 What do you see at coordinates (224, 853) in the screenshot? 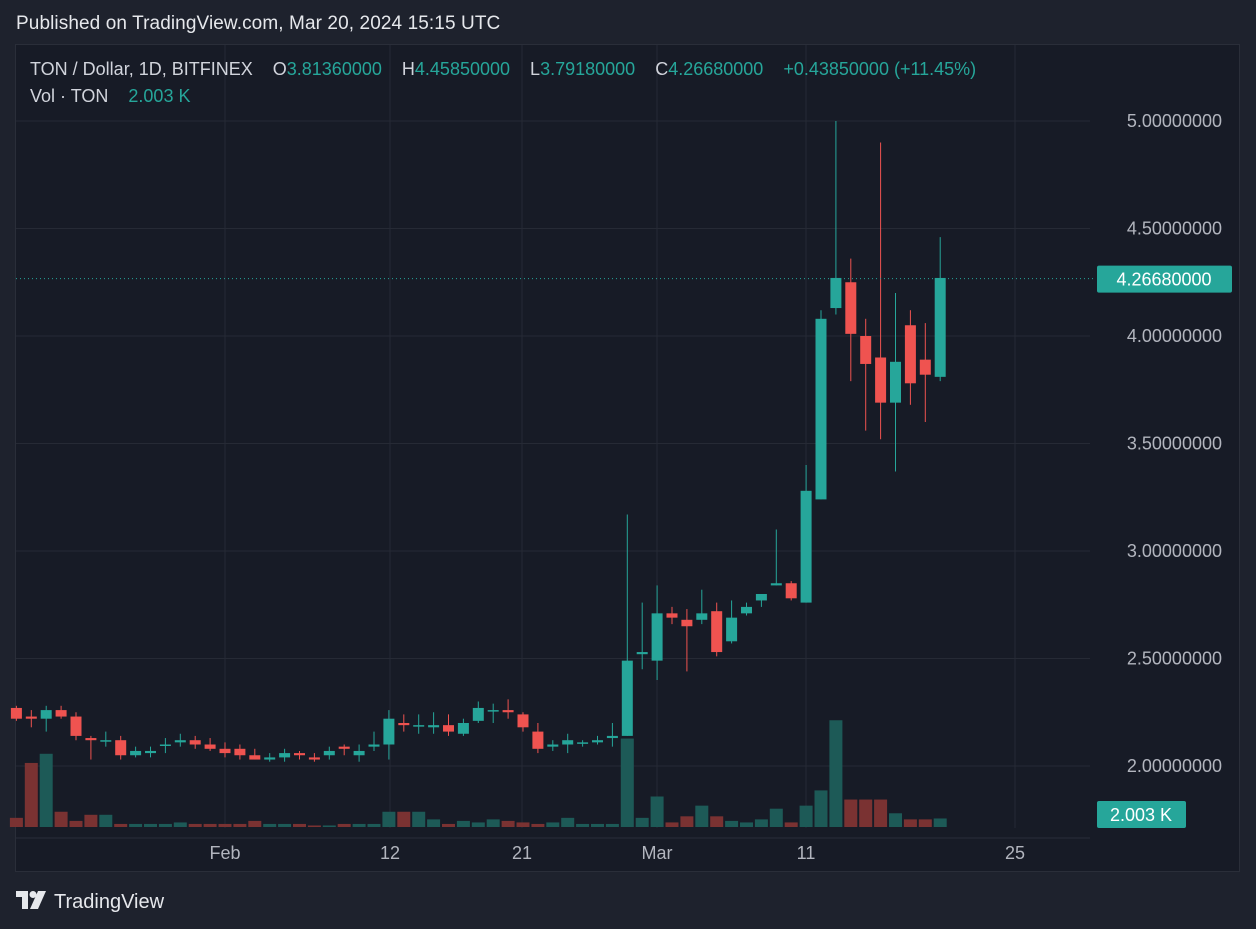
I see `x-tick-label: Feb` at bounding box center [224, 853].